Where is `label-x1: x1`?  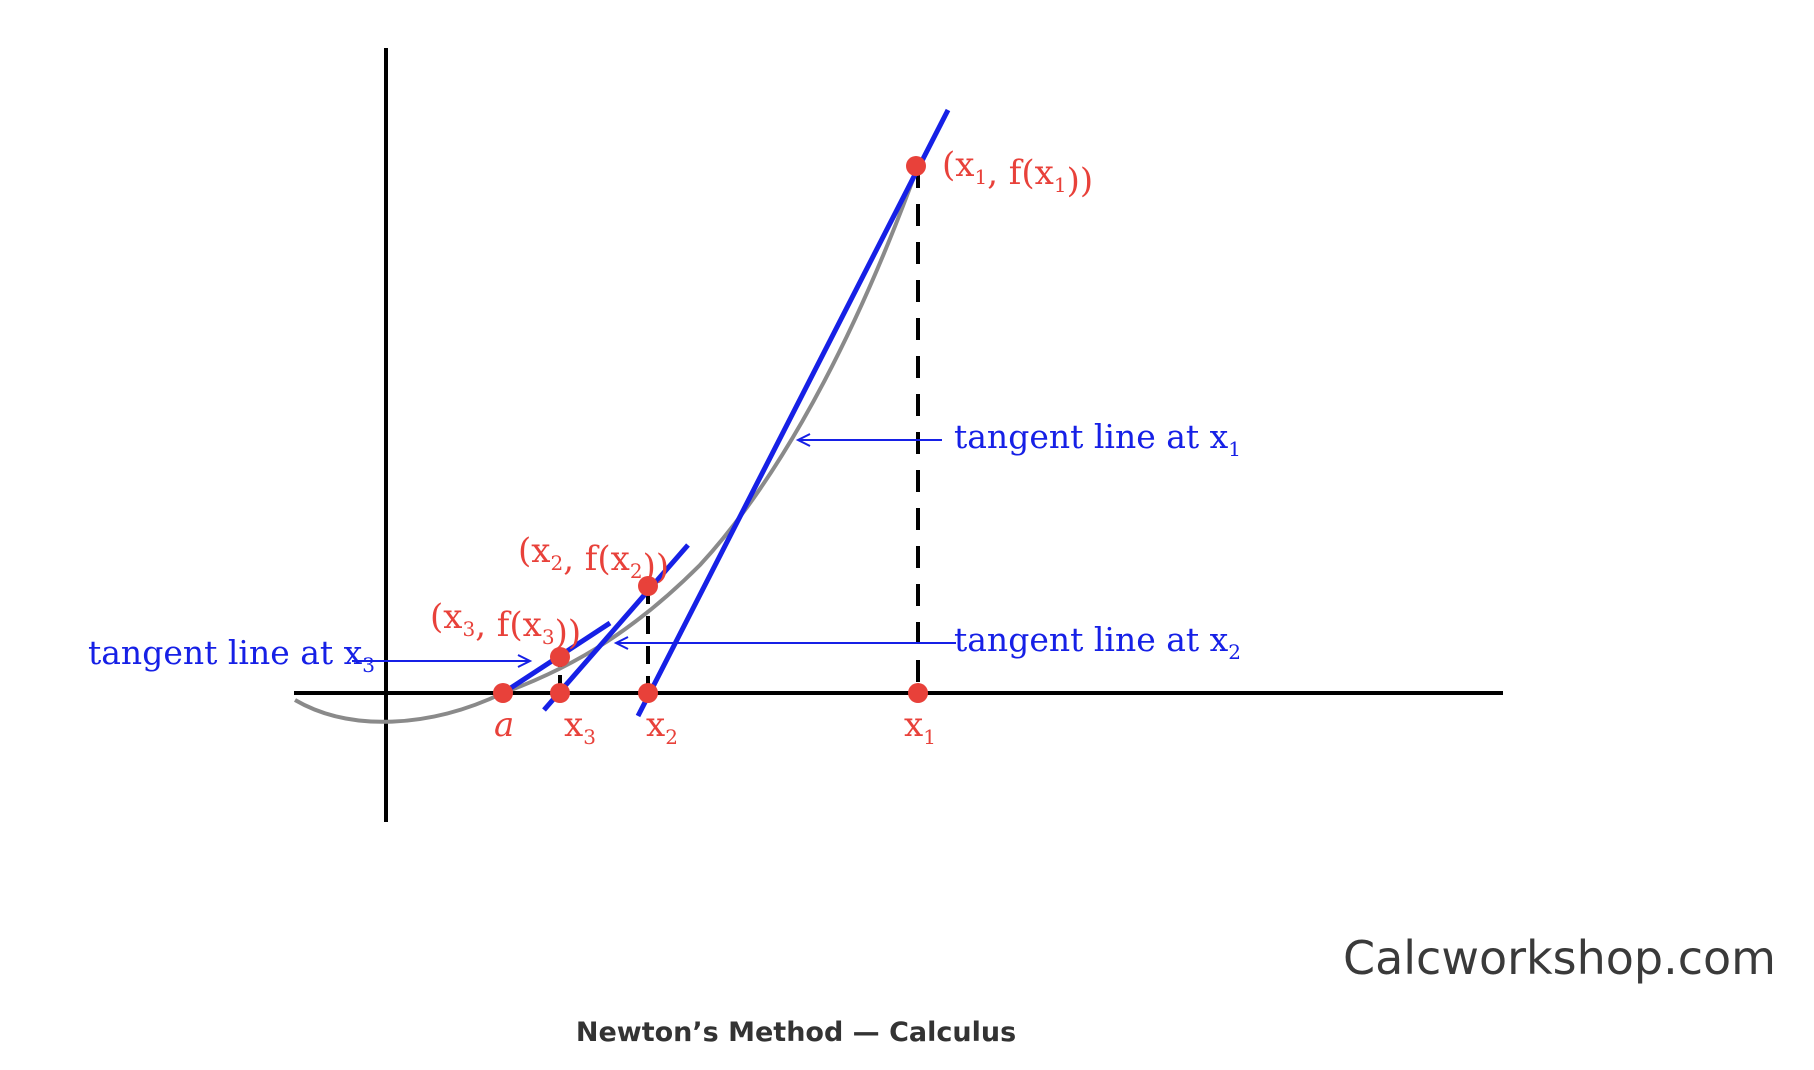 label-x1: x1 is located at coordinates (920, 727).